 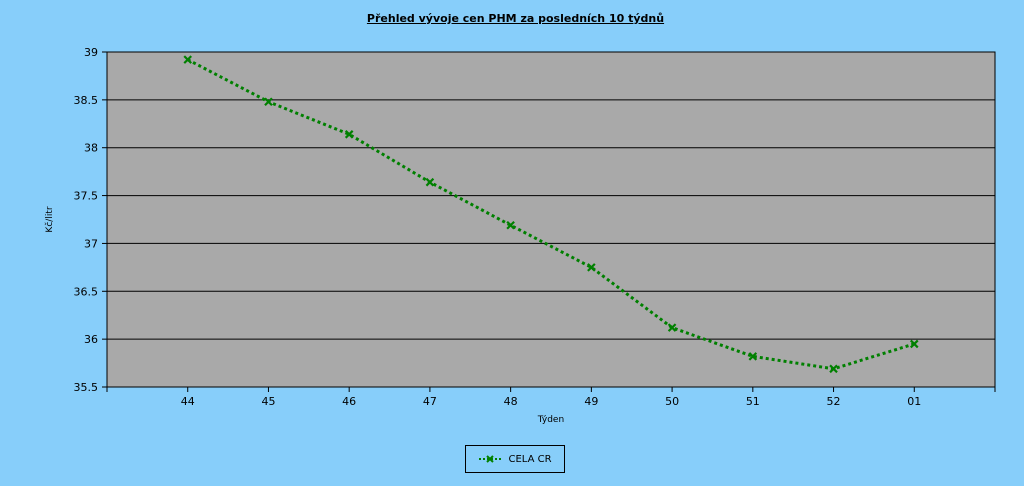 What do you see at coordinates (91, 243) in the screenshot?
I see `y-tick-label: 37` at bounding box center [91, 243].